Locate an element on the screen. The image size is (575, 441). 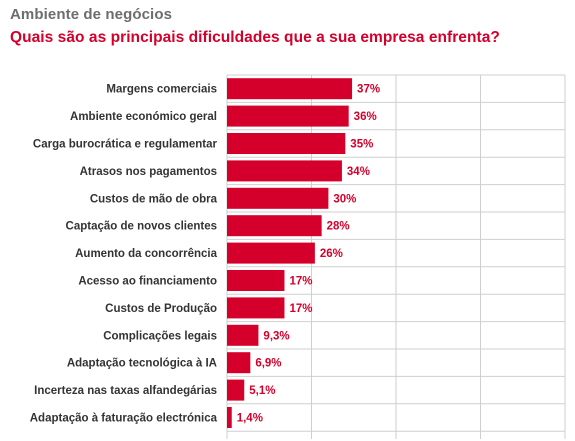
value-label: 26% is located at coordinates (331, 254).